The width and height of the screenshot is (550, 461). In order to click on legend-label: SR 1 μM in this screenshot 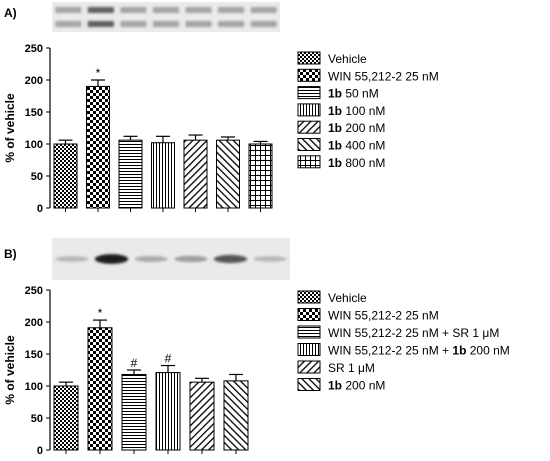, I will do `click(351, 368)`.